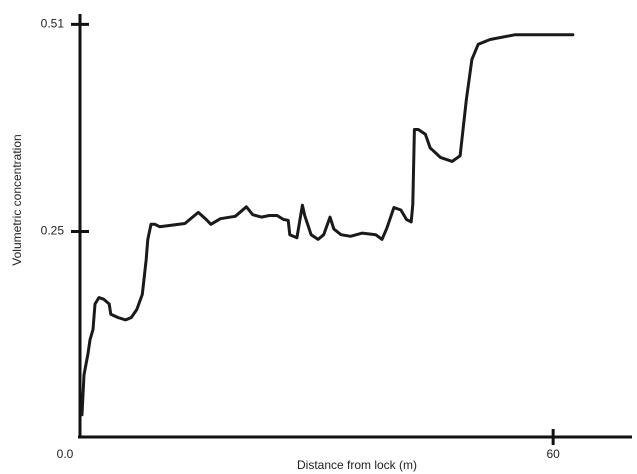 The width and height of the screenshot is (637, 474). I want to click on y-tick-label: 0.51, so click(53, 24).